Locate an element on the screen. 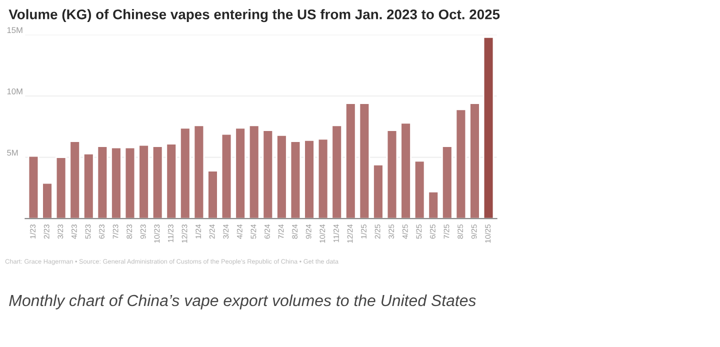 The width and height of the screenshot is (720, 347). text: Monthly chart of China’s vape export volumes to the United States is located at coordinates (242, 302).